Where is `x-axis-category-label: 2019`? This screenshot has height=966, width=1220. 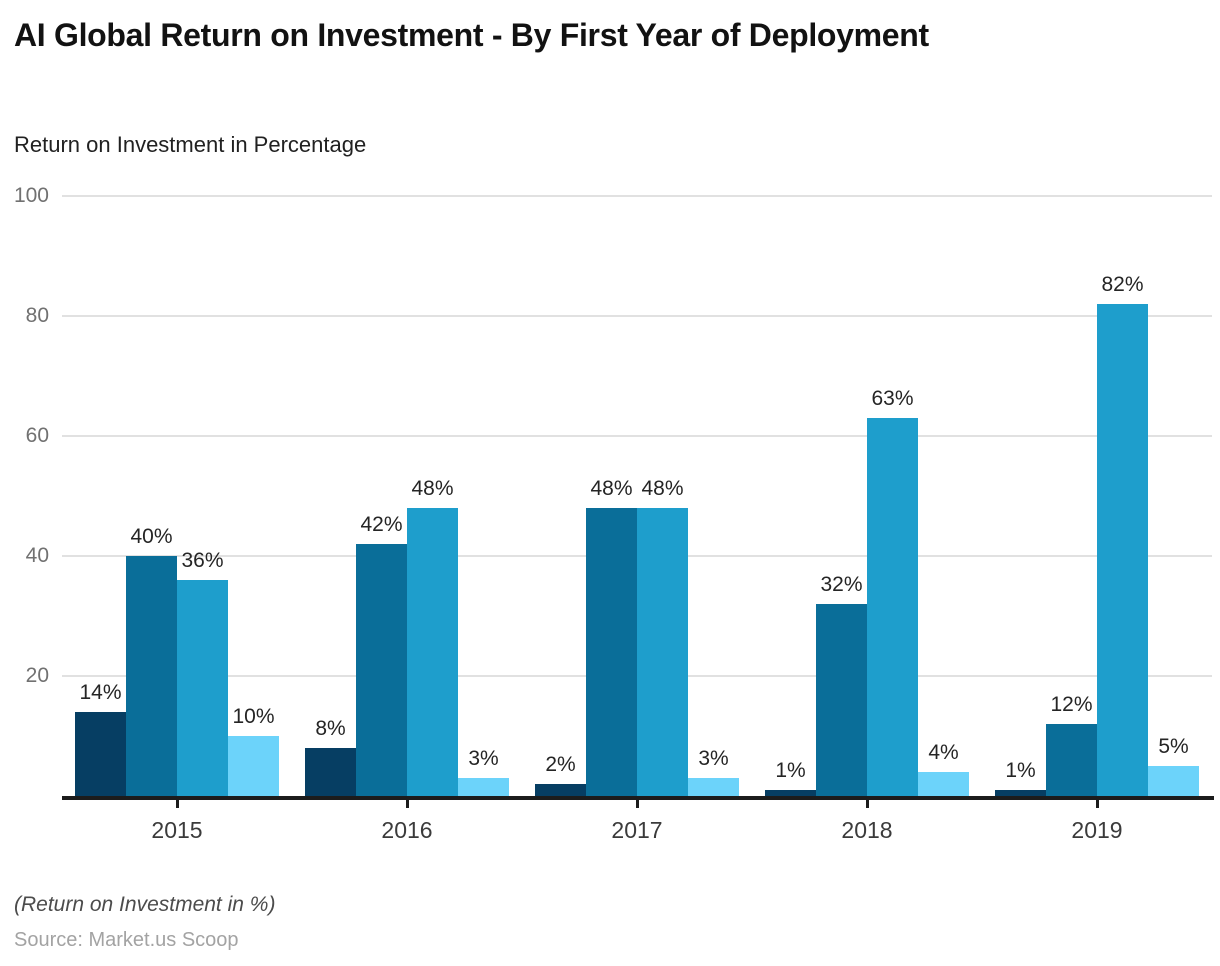
x-axis-category-label: 2019 is located at coordinates (1097, 830).